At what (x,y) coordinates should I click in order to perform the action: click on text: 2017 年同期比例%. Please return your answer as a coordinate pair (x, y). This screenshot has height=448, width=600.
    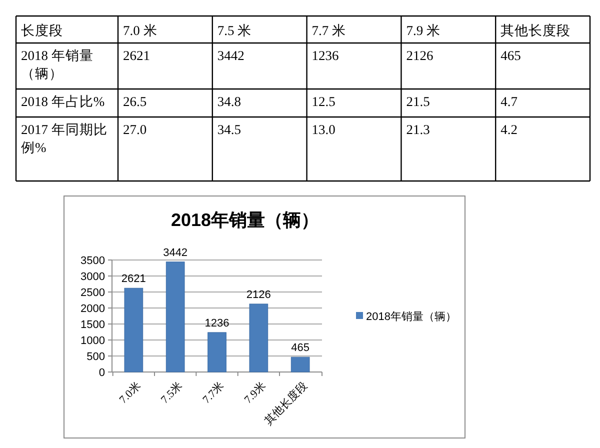
    Looking at the image, I should click on (64, 138).